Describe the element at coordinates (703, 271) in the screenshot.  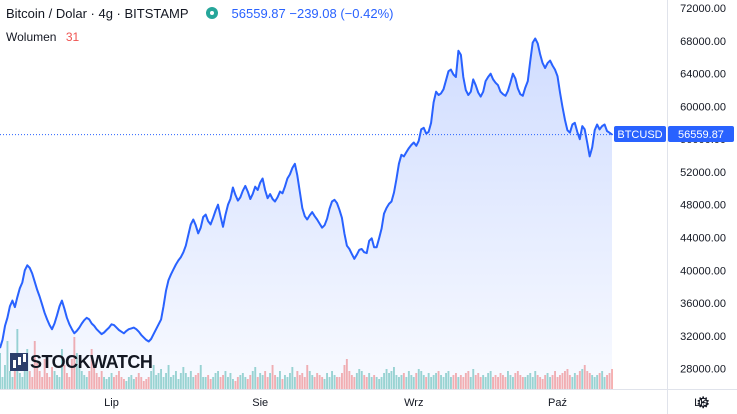
I see `y-tick-label: 40000.00` at that location.